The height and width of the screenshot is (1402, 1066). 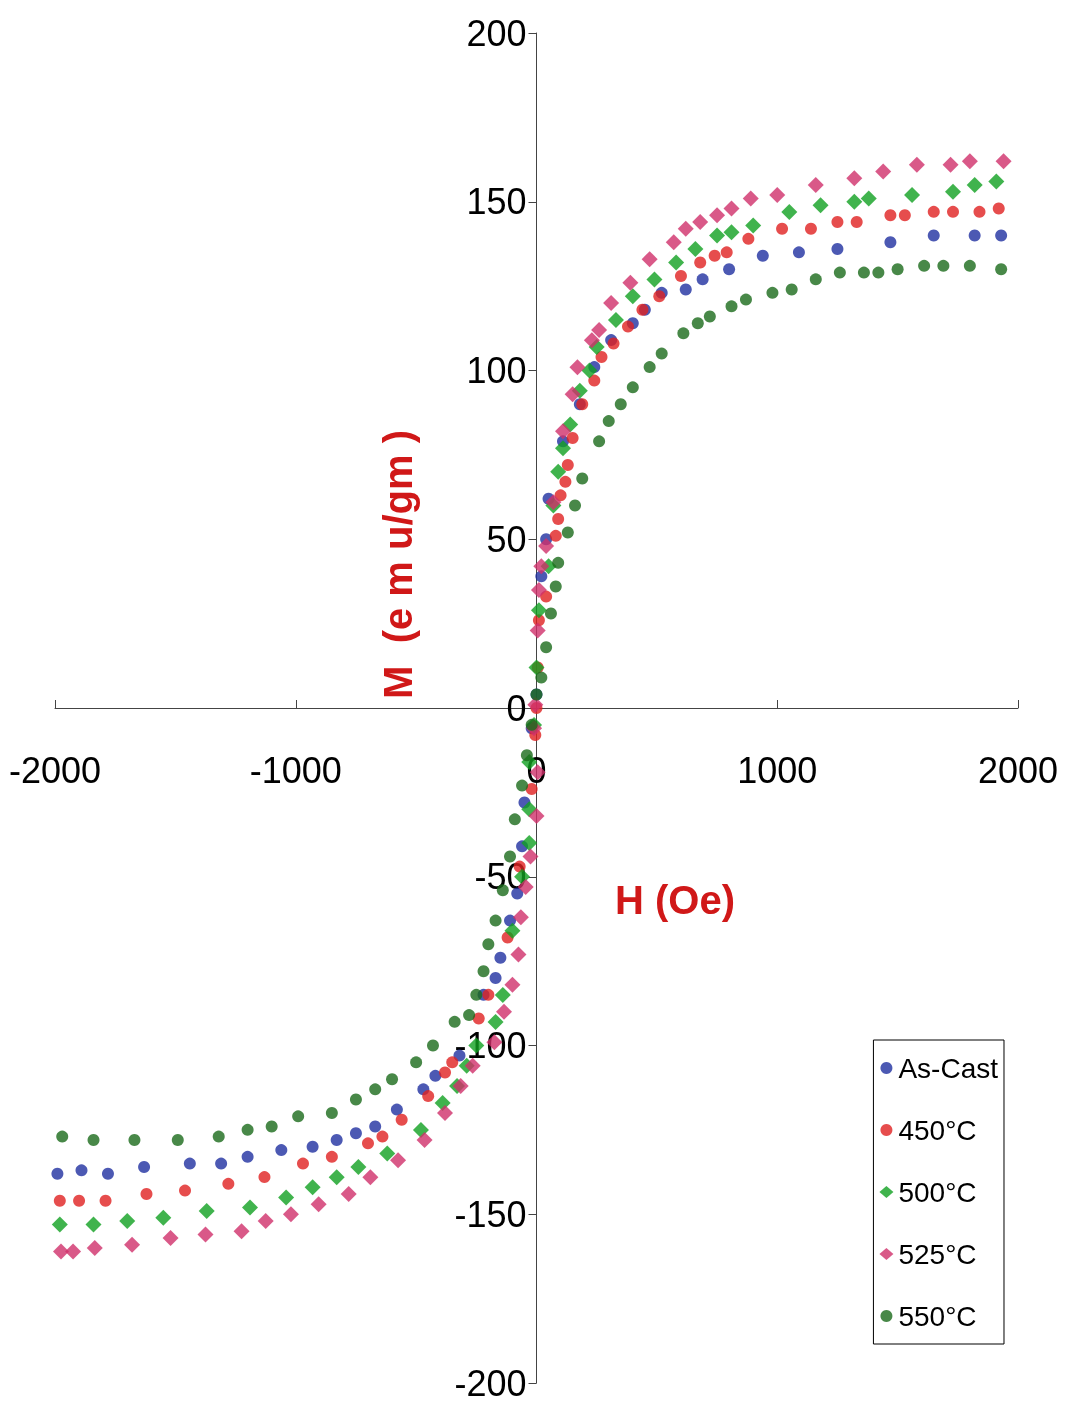 What do you see at coordinates (777, 770) in the screenshot?
I see `x-tick-label: 1000` at bounding box center [777, 770].